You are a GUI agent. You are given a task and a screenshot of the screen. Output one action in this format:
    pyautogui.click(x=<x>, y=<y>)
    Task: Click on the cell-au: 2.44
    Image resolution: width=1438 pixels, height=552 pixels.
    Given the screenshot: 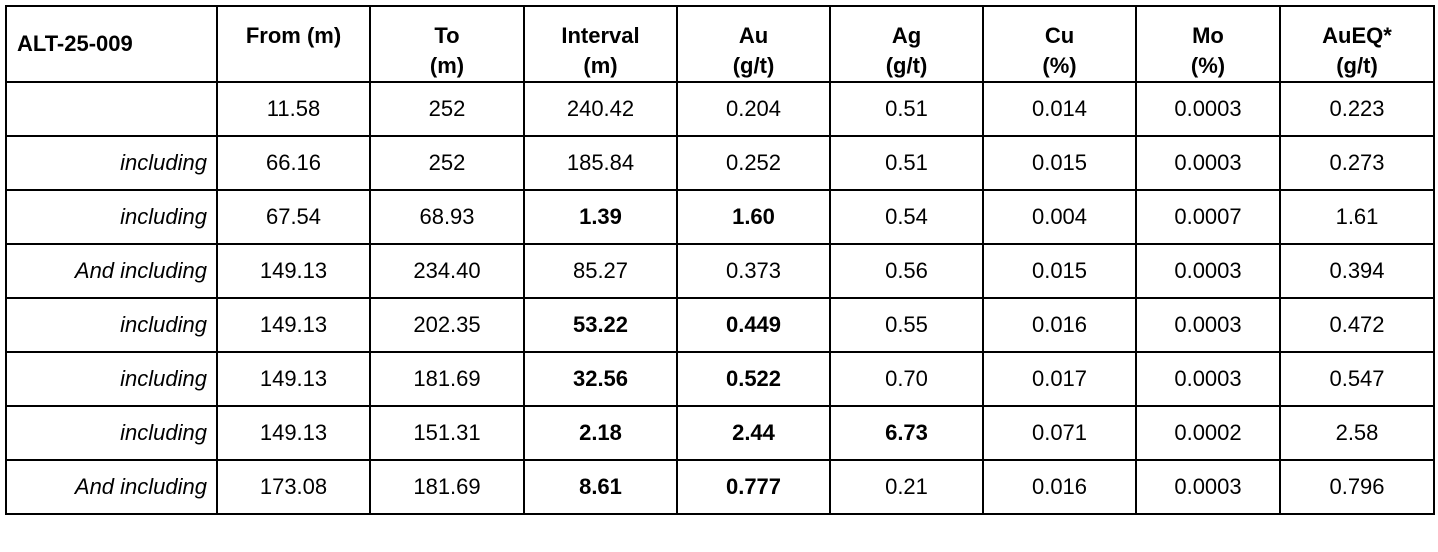 What is the action you would take?
    pyautogui.click(x=753, y=433)
    